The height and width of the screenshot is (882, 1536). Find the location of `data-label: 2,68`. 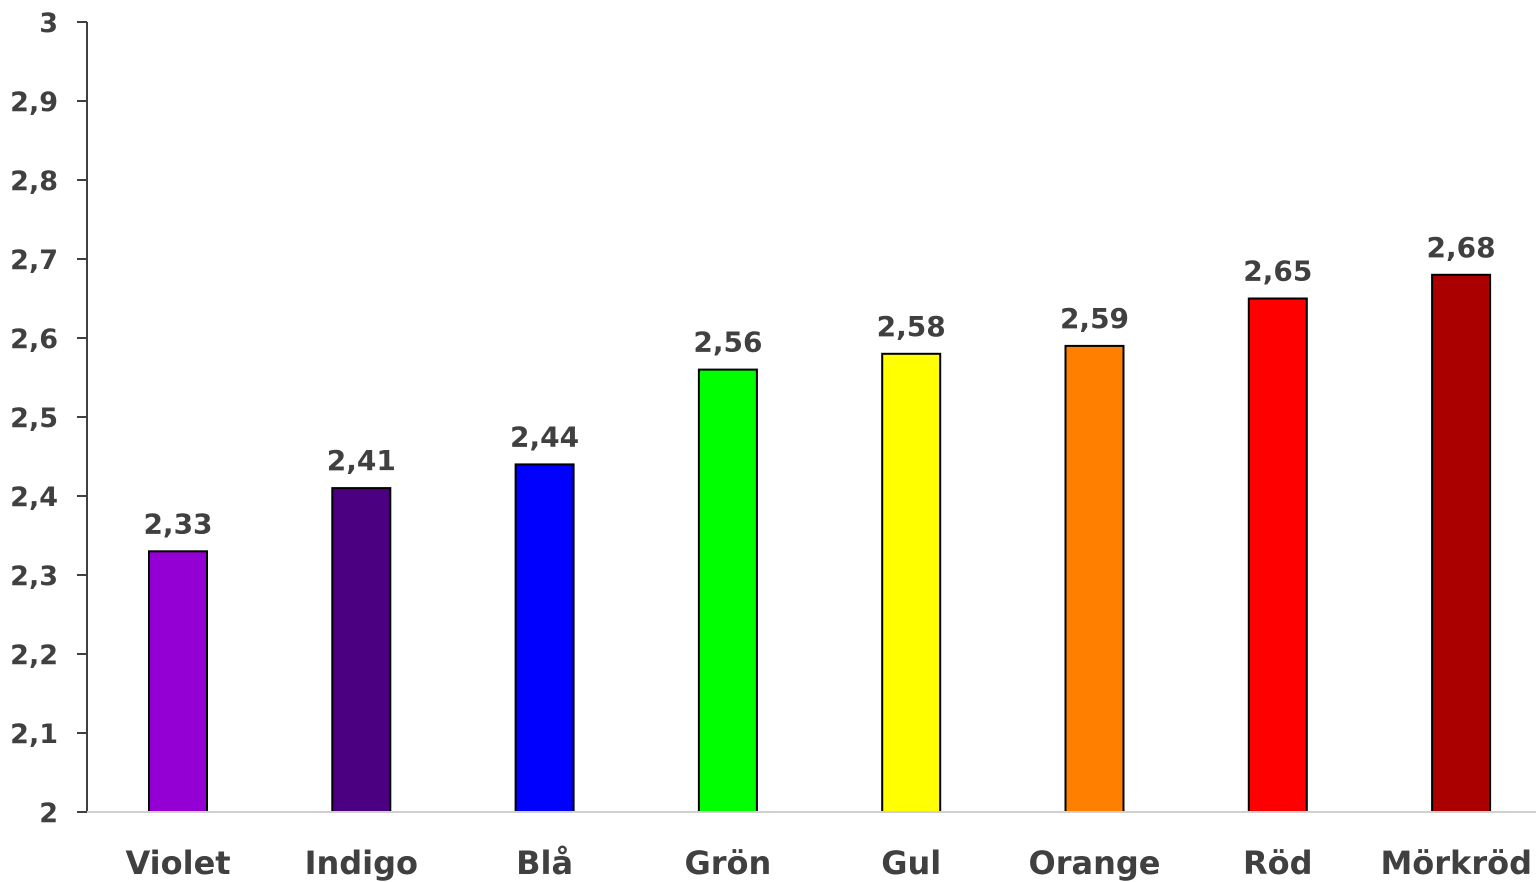

data-label: 2,68 is located at coordinates (1461, 247).